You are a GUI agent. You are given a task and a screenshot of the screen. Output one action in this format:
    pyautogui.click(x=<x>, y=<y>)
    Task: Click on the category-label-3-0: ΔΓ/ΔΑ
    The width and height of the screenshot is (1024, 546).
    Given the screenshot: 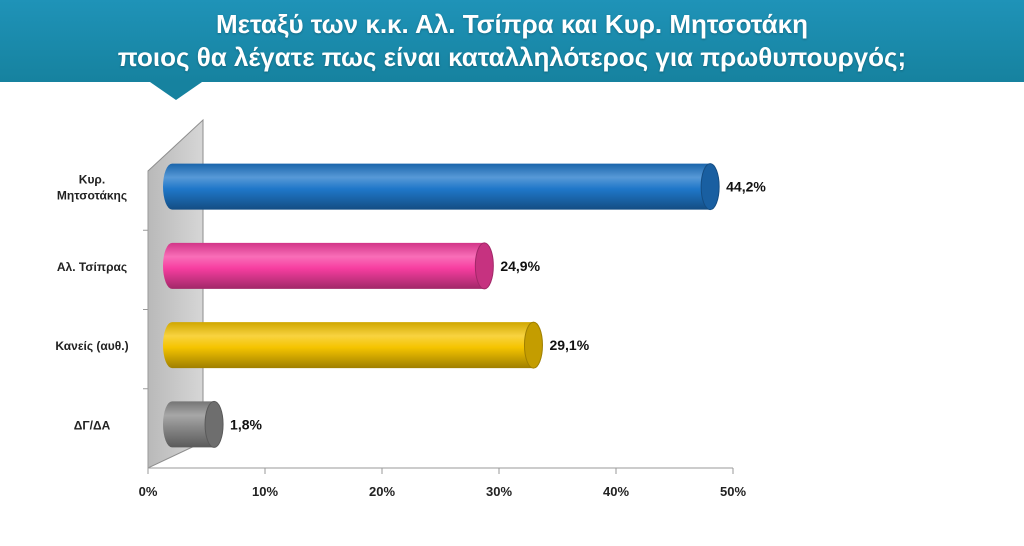 What is the action you would take?
    pyautogui.click(x=92, y=425)
    